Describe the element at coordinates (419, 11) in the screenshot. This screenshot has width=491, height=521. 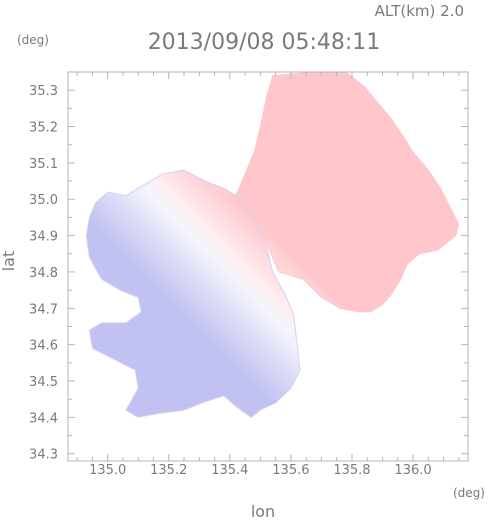
I see `altitude-label: ALT(km) 2.0` at that location.